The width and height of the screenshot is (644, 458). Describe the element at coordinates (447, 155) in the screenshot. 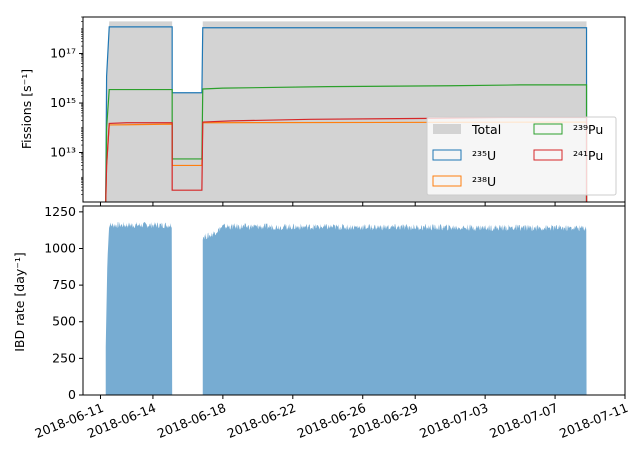

I see `legend-swatch-u235` at that location.